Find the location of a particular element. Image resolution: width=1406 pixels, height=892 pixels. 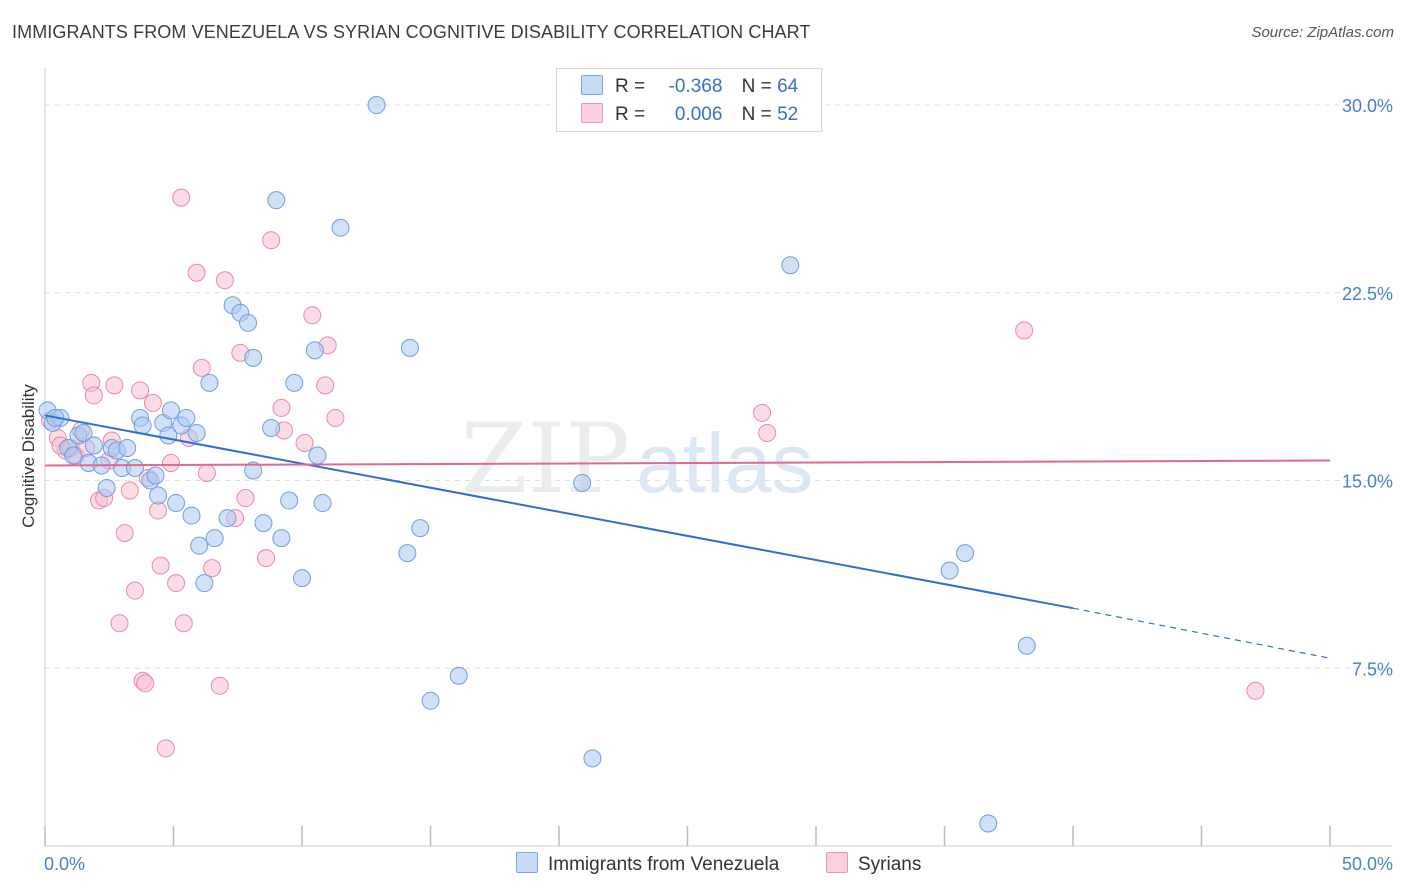

chart-source: Source: ZipAtlas.com is located at coordinates (1322, 32).